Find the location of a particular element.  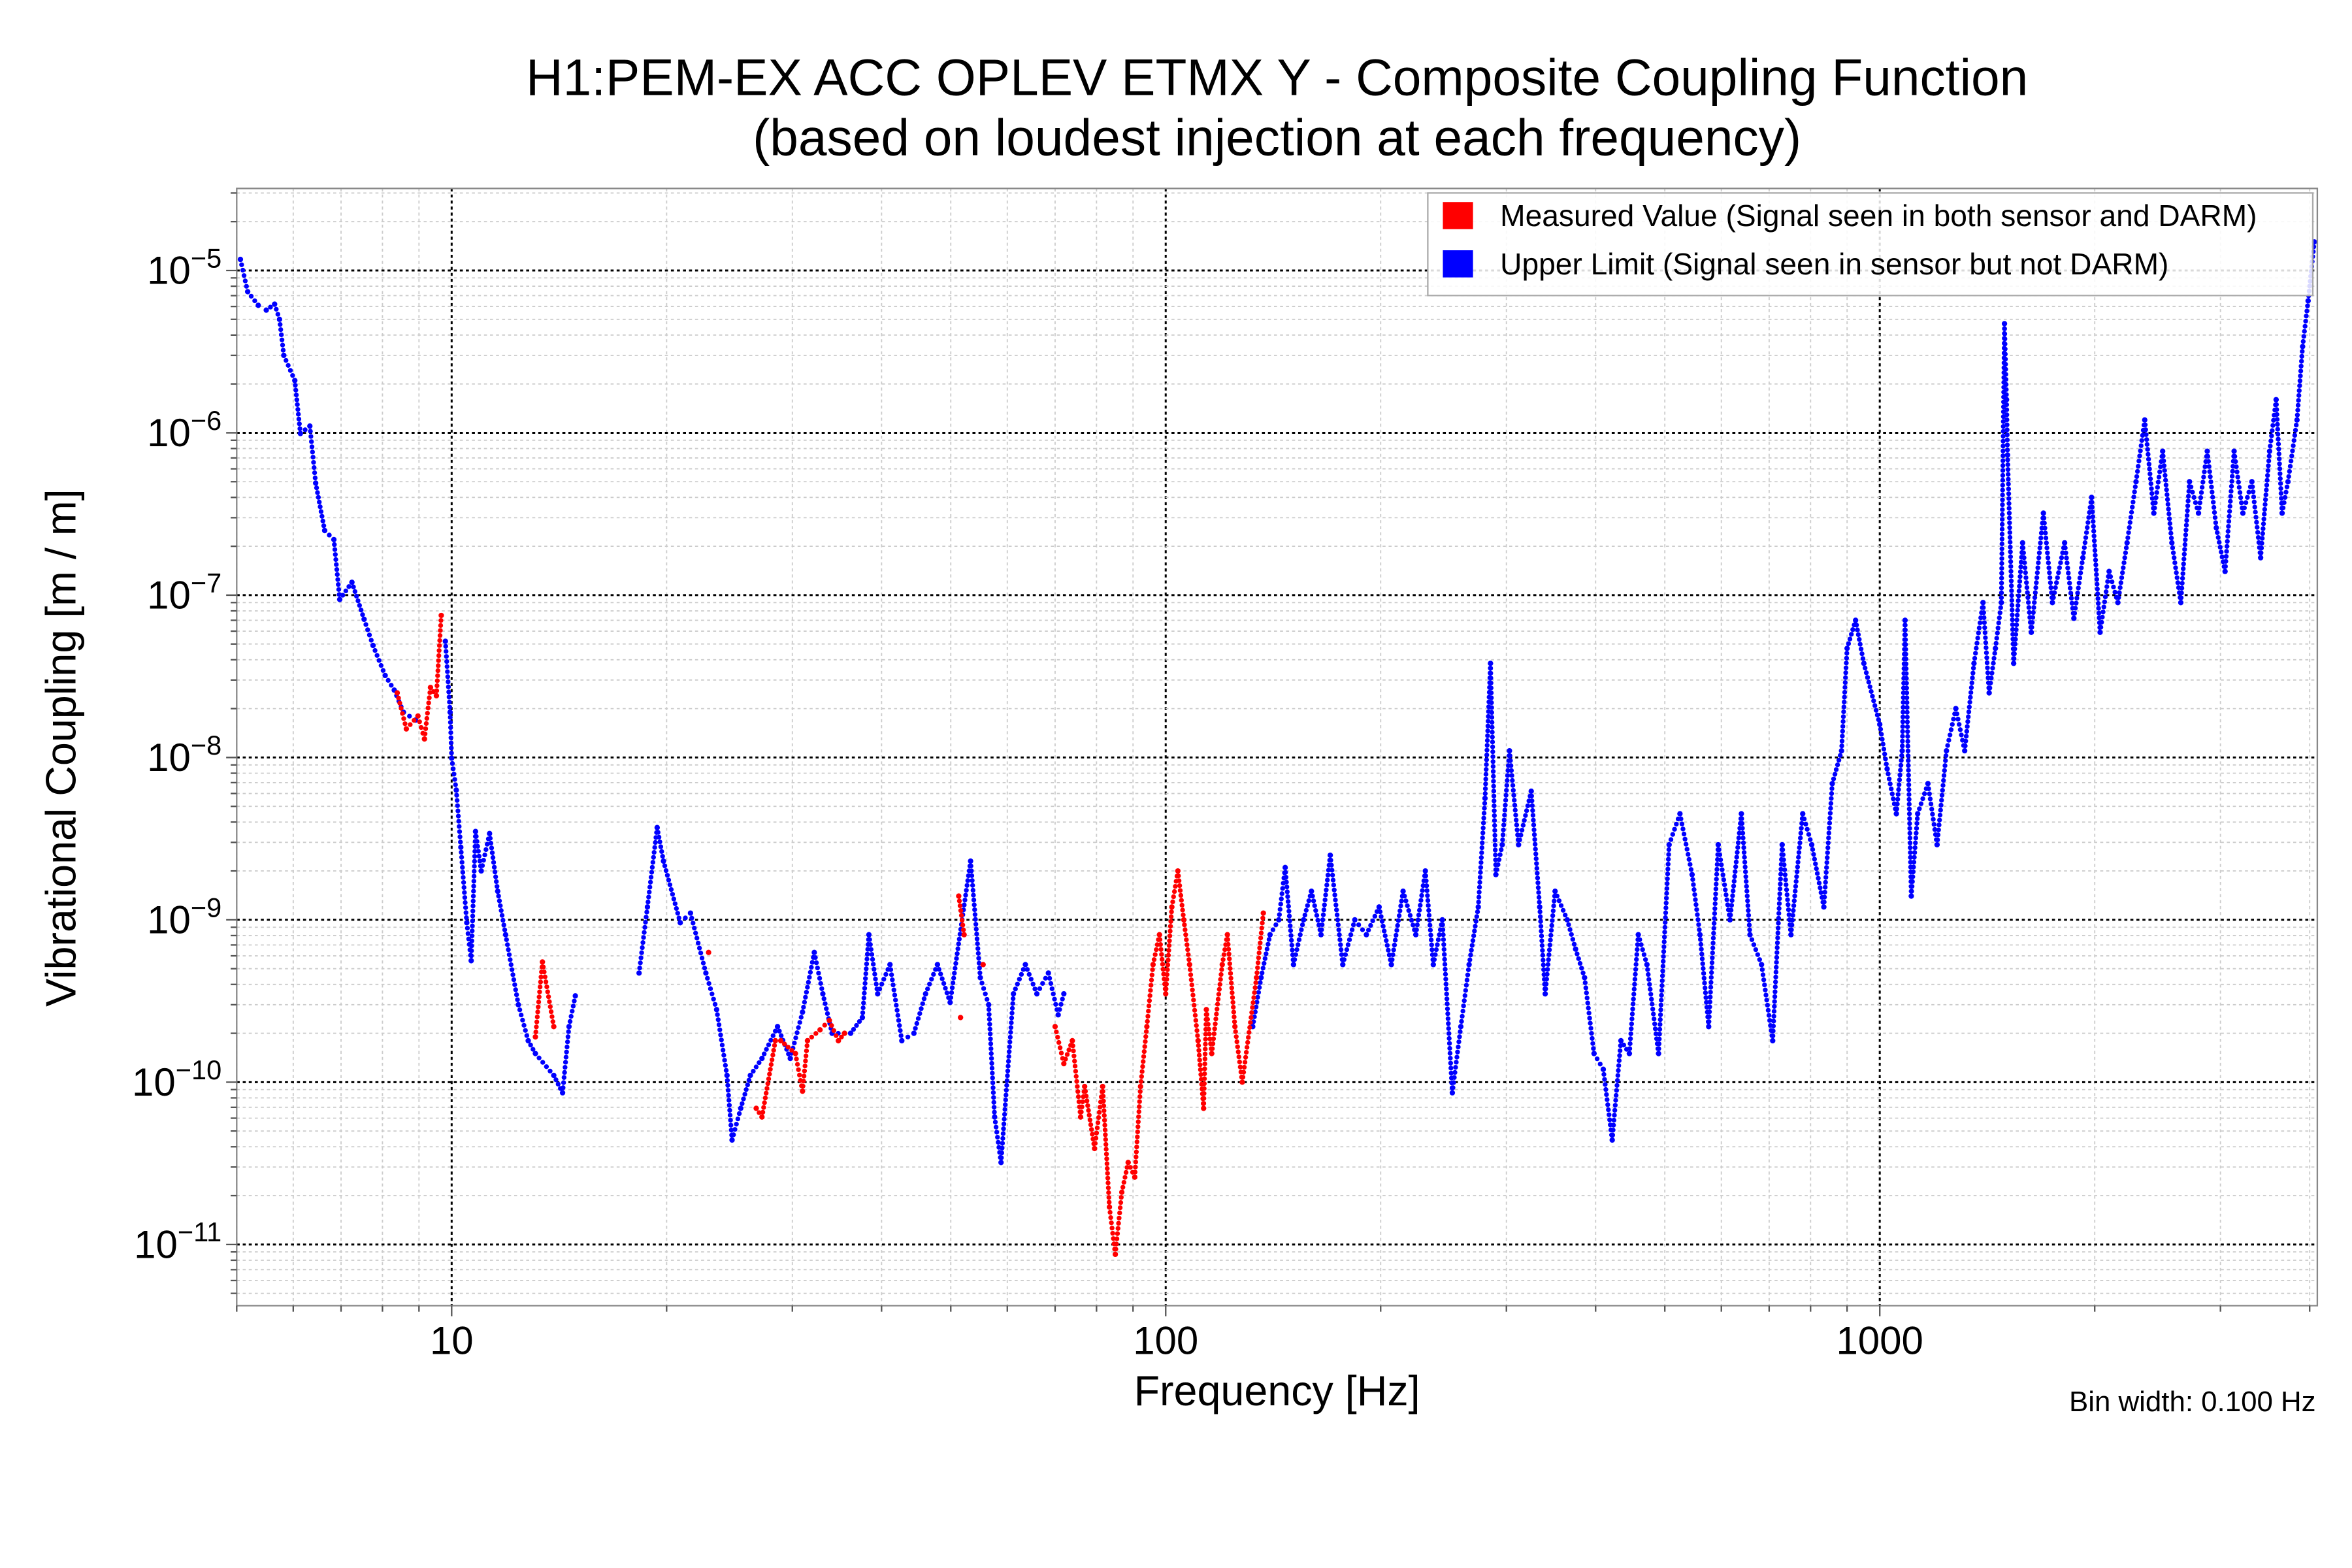

legend-box is located at coordinates (1870, 244).